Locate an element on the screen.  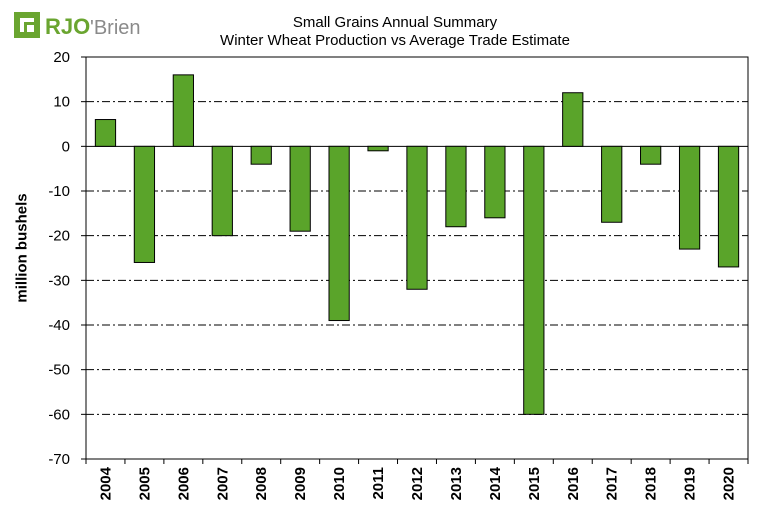
bar-2013 is located at coordinates (456, 186).